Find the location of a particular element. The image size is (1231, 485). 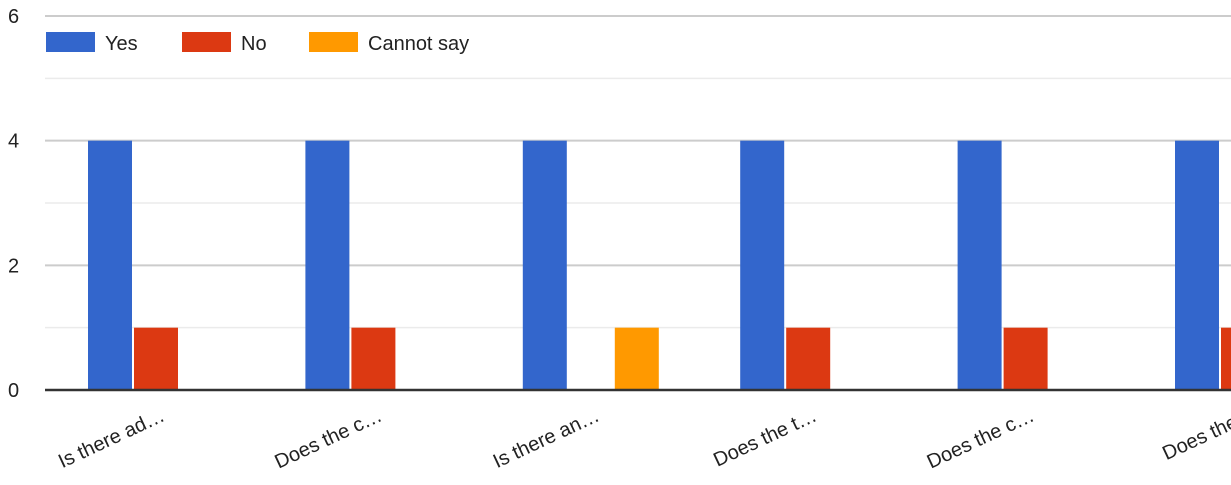

legend-item-cannot-say: Cannot say is located at coordinates (389, 43).